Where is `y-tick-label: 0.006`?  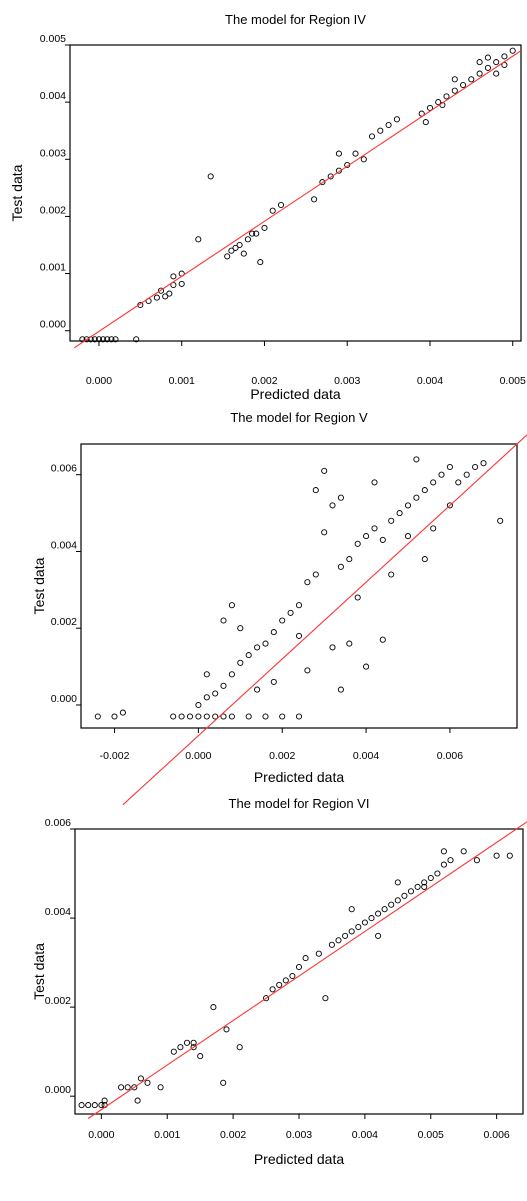
y-tick-label: 0.006 is located at coordinates (64, 469).